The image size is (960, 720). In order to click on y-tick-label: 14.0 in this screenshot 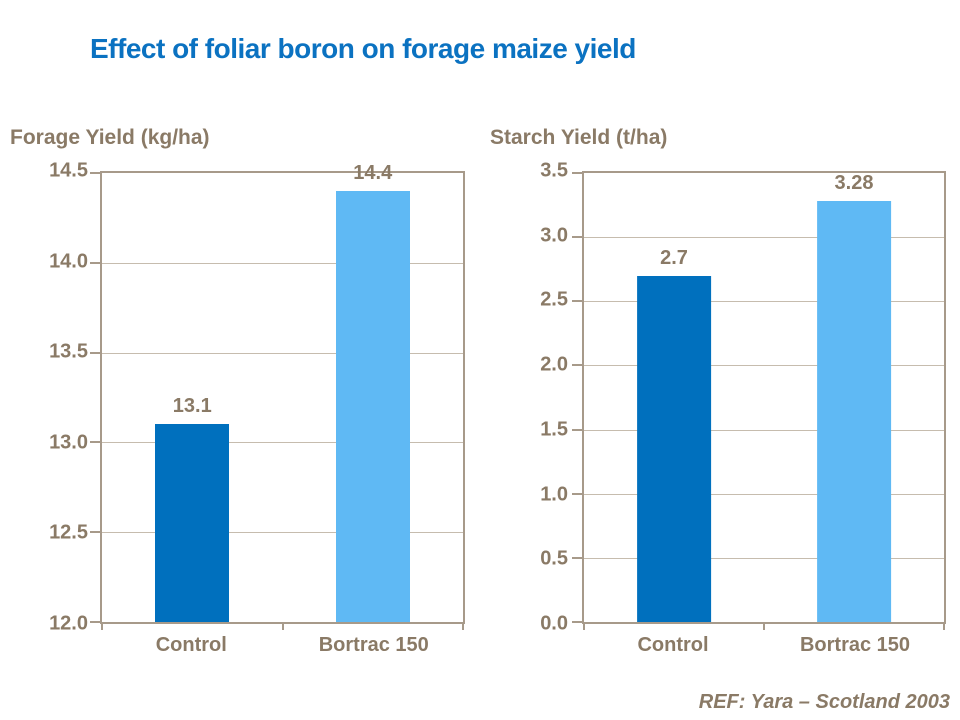, I will do `click(68, 261)`.